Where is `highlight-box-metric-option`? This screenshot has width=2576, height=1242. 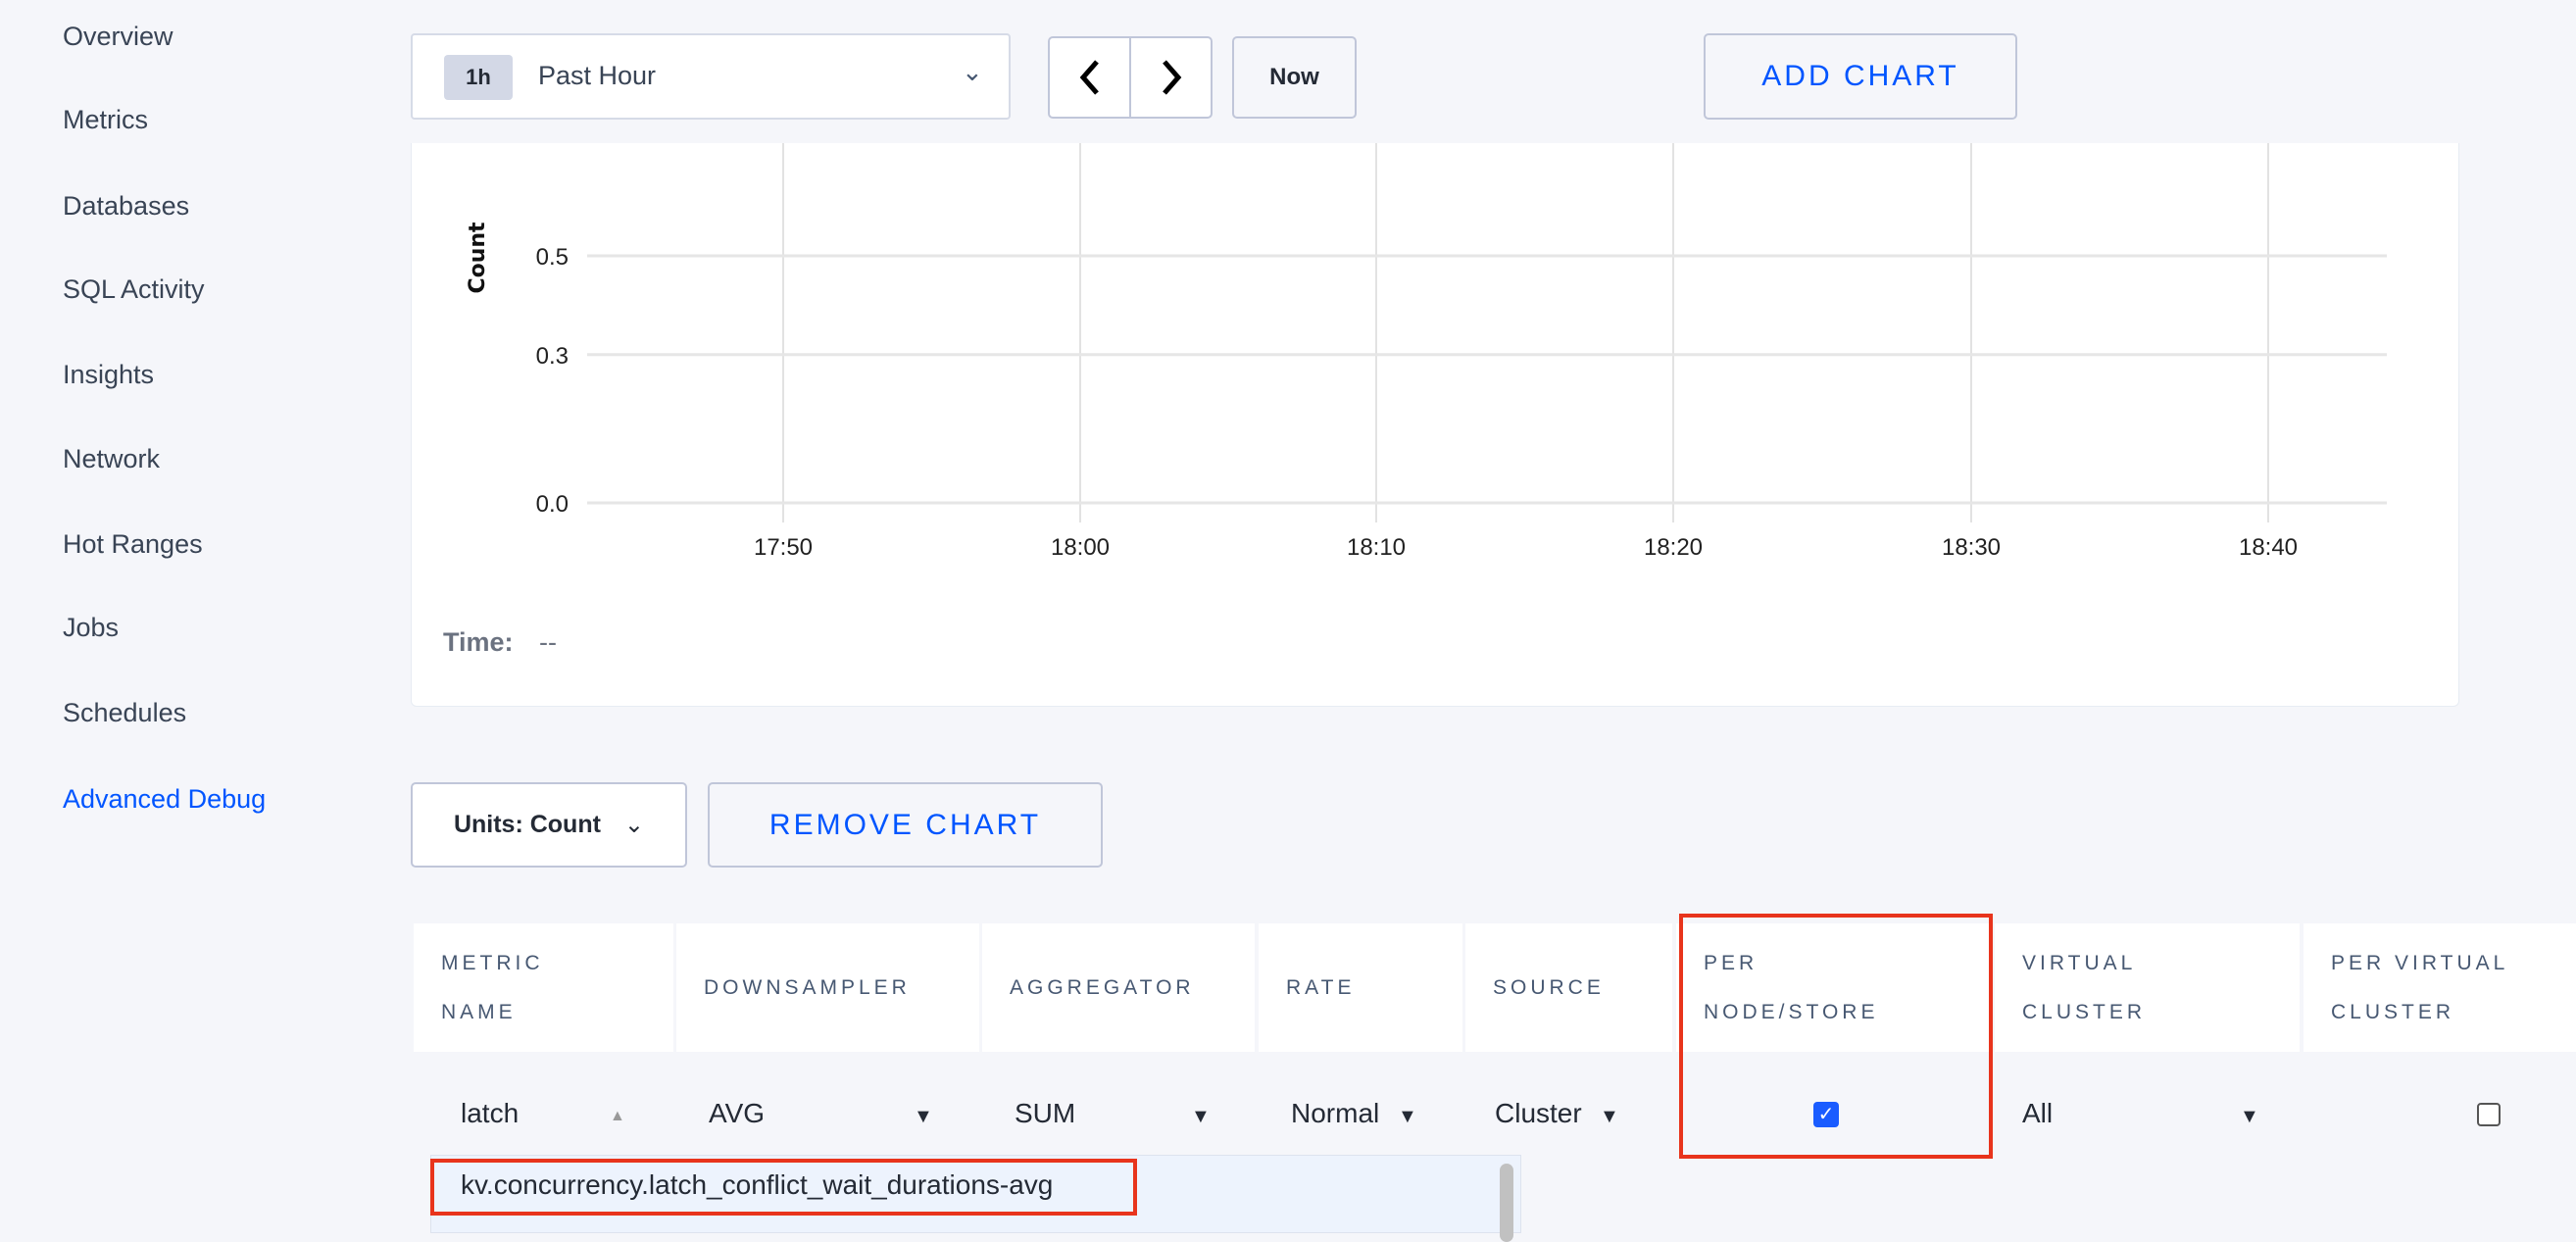
highlight-box-metric-option is located at coordinates (783, 1188).